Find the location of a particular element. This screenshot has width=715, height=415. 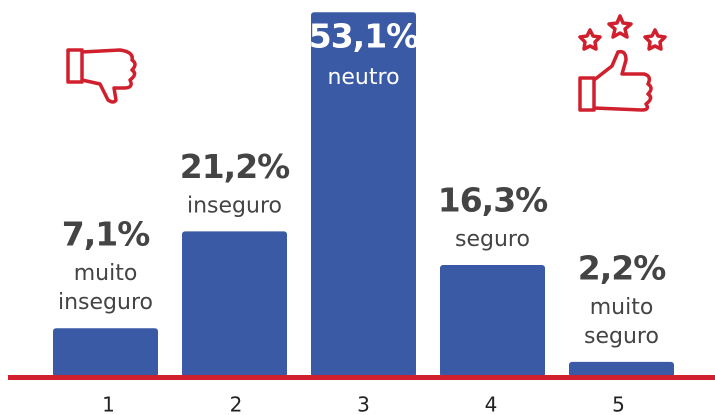

bar-label: neutro is located at coordinates (363, 77).